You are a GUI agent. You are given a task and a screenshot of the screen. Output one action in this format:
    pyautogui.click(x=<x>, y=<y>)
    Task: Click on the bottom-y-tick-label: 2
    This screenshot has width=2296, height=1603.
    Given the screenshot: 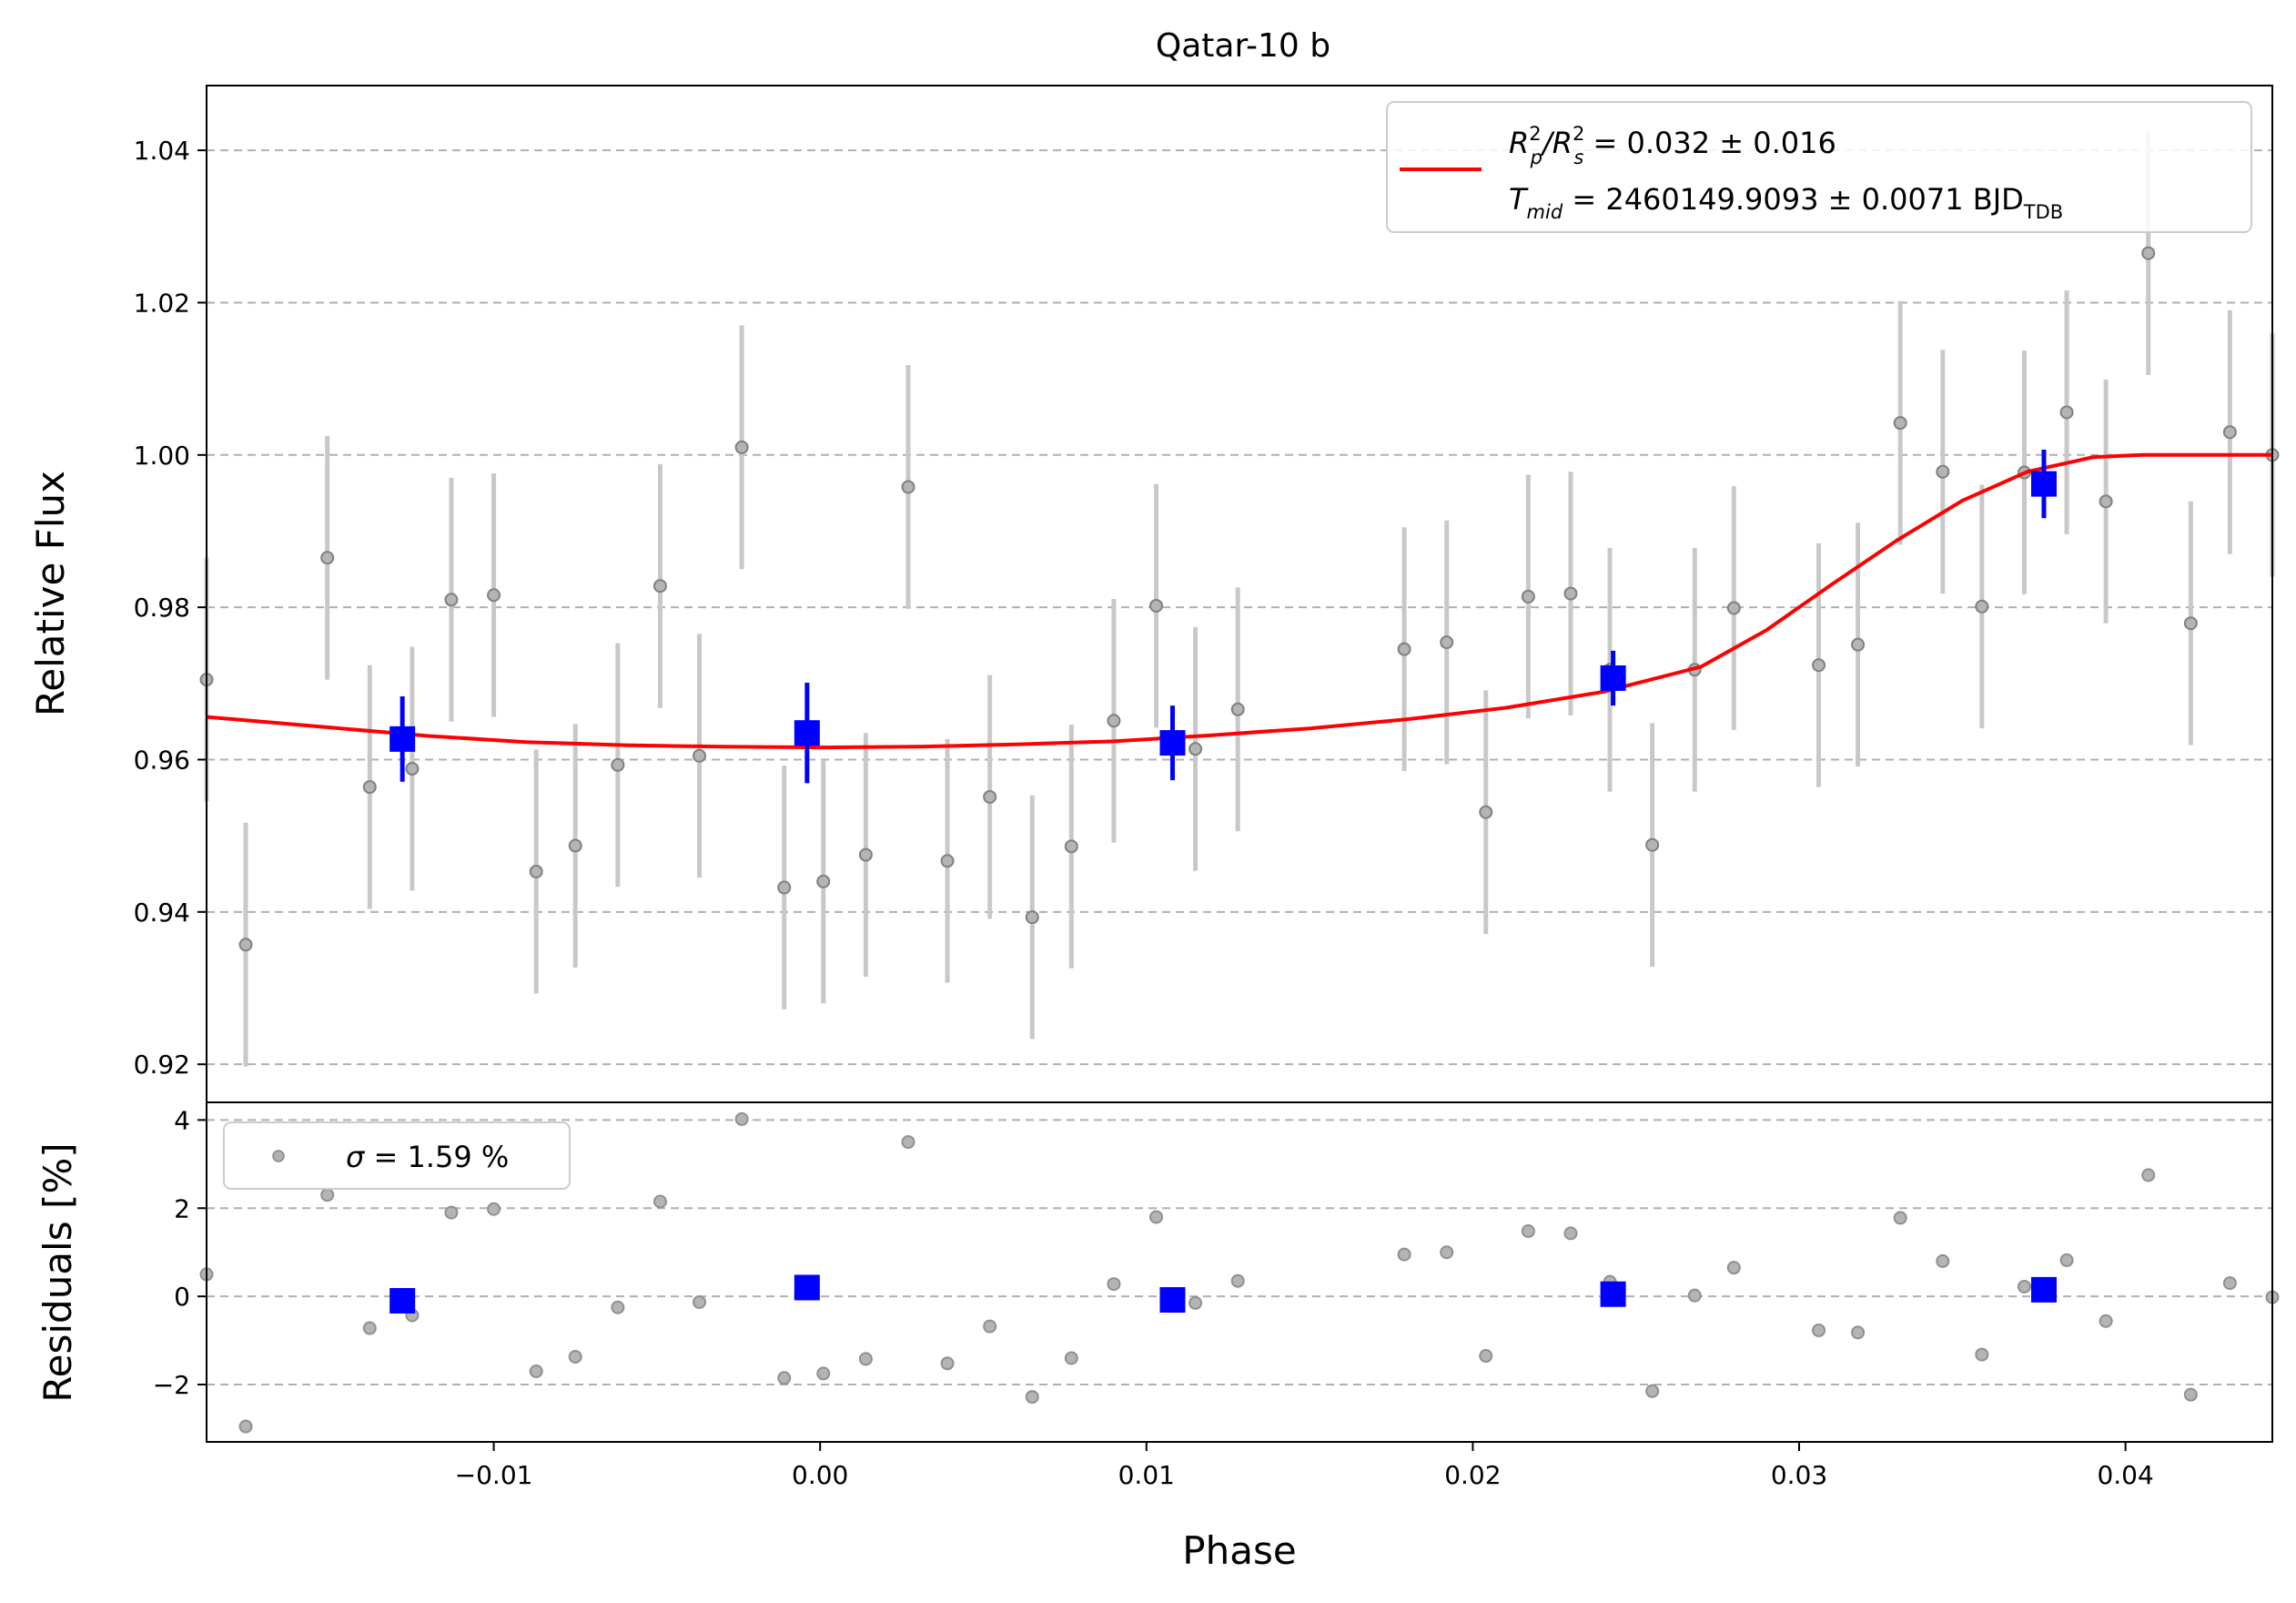 What is the action you would take?
    pyautogui.click(x=182, y=1208)
    